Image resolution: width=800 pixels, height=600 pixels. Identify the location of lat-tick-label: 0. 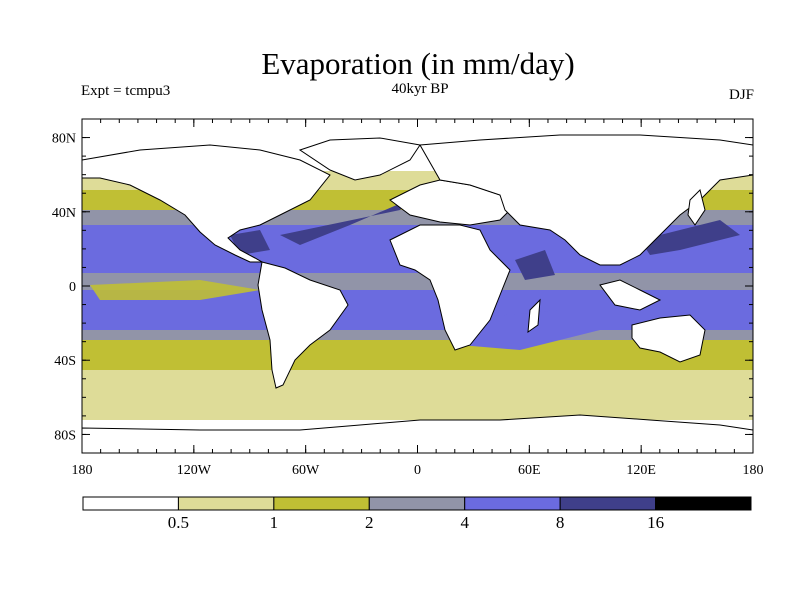
(72, 287).